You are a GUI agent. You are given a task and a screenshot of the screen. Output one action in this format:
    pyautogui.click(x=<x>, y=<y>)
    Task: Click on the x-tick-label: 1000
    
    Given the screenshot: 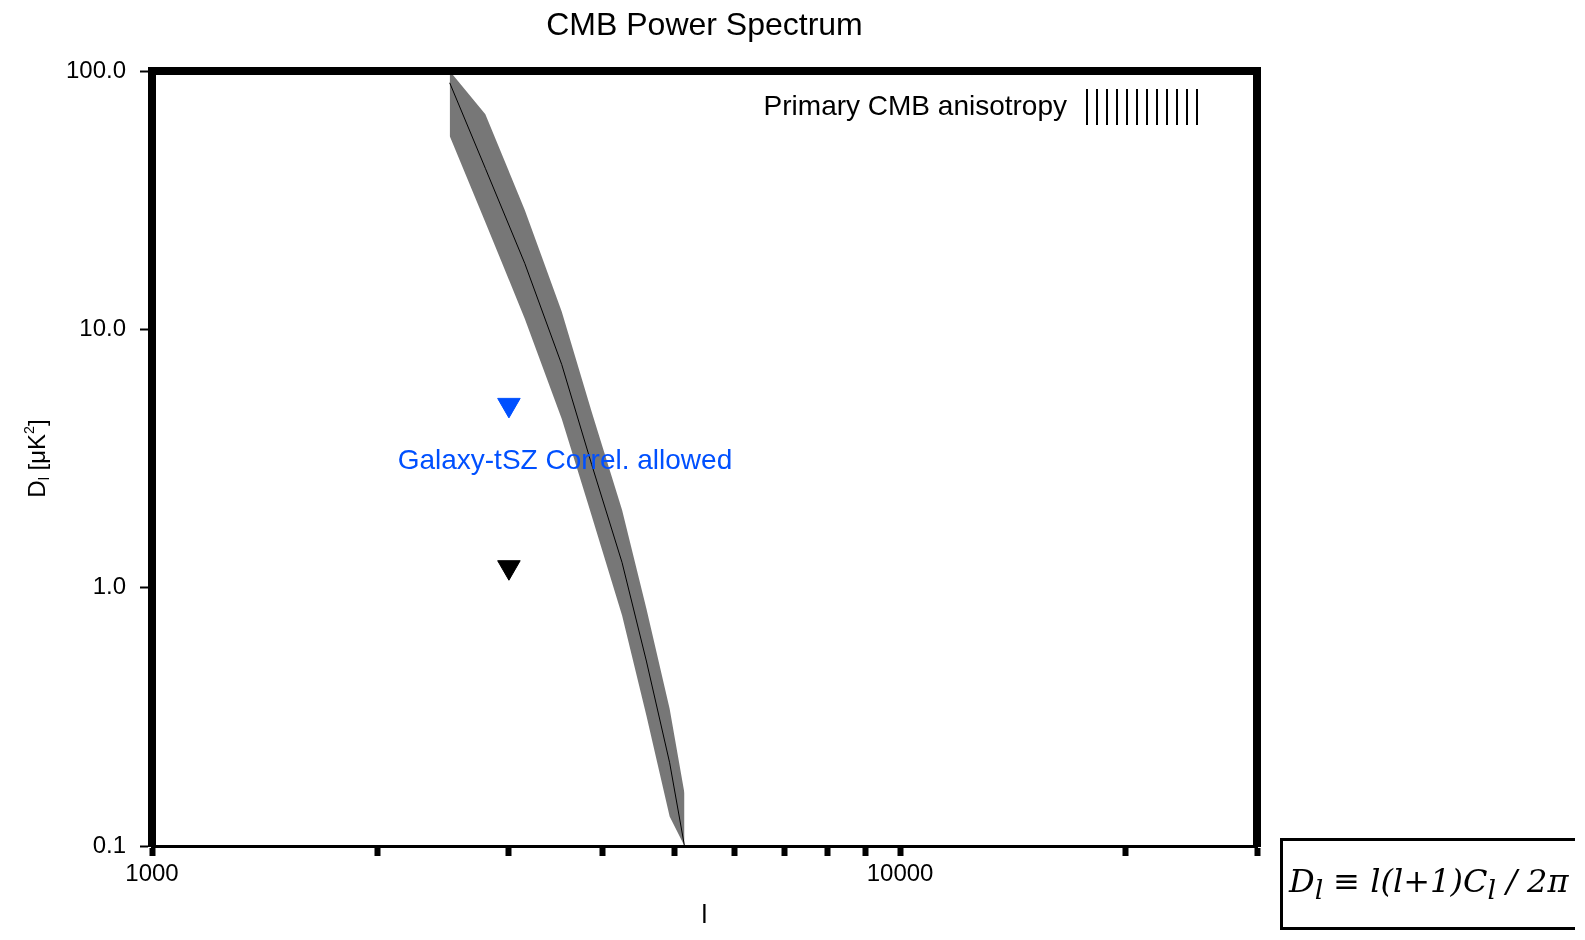 What is the action you would take?
    pyautogui.click(x=152, y=873)
    